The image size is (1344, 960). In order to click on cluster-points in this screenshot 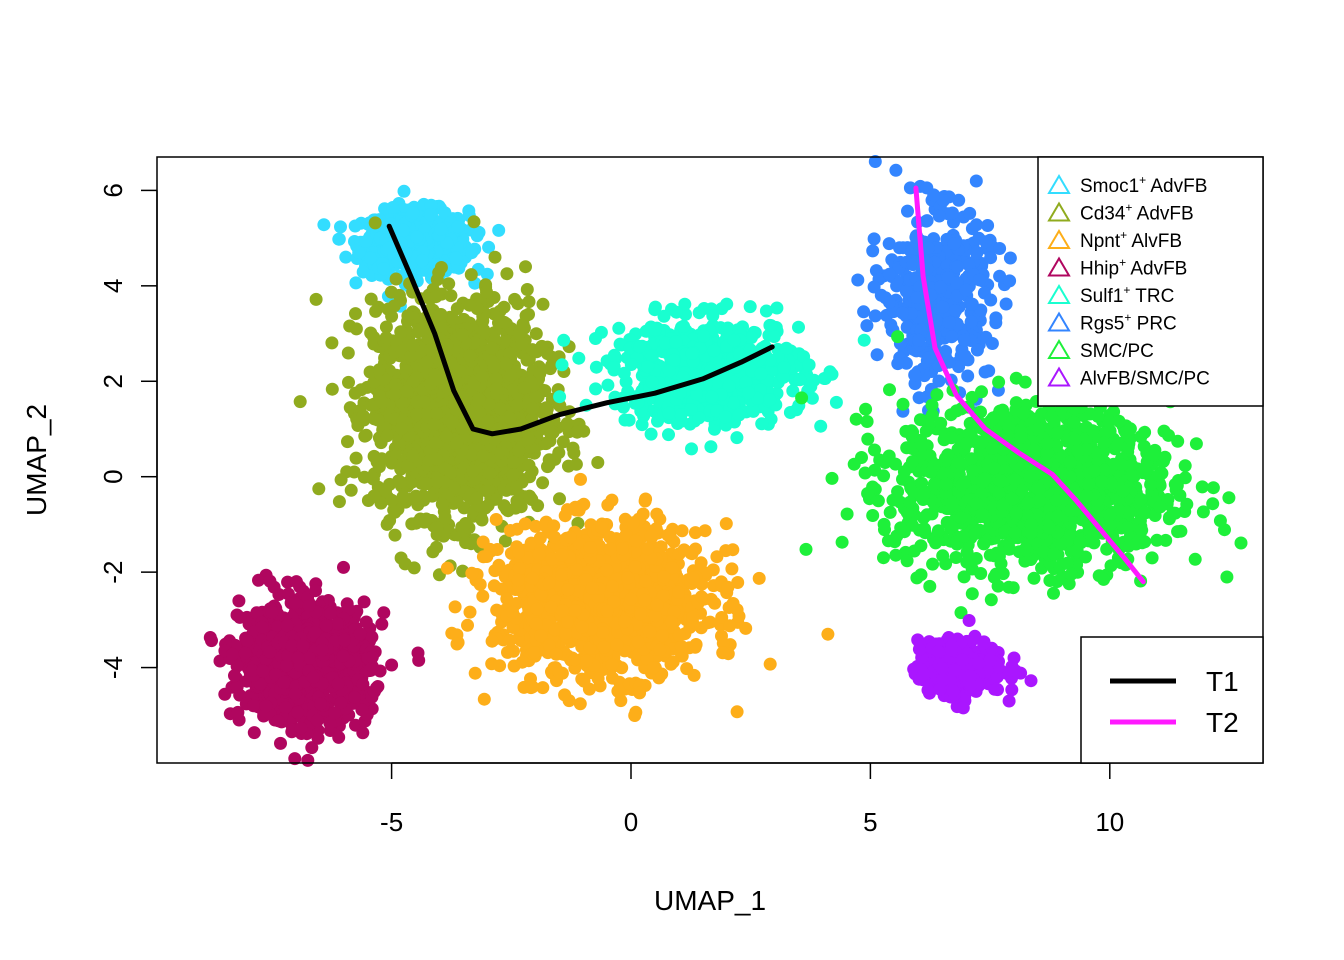, I will do `click(314, 663)`.